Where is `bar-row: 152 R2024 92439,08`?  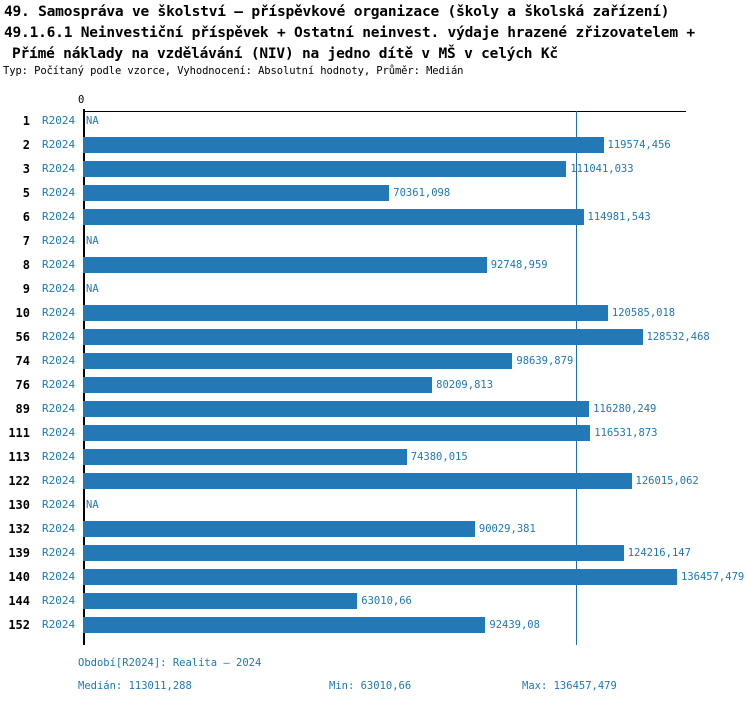
bar-row: 152 R2024 92439,08 is located at coordinates (375, 625).